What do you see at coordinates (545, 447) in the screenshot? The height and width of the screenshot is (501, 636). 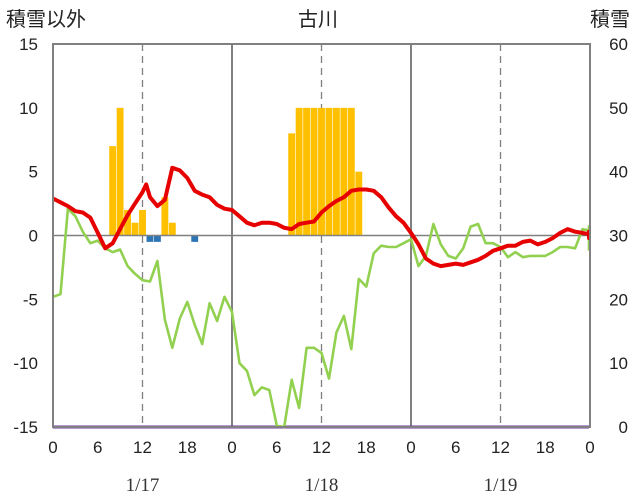 I see `x-tick-label-11: 18` at bounding box center [545, 447].